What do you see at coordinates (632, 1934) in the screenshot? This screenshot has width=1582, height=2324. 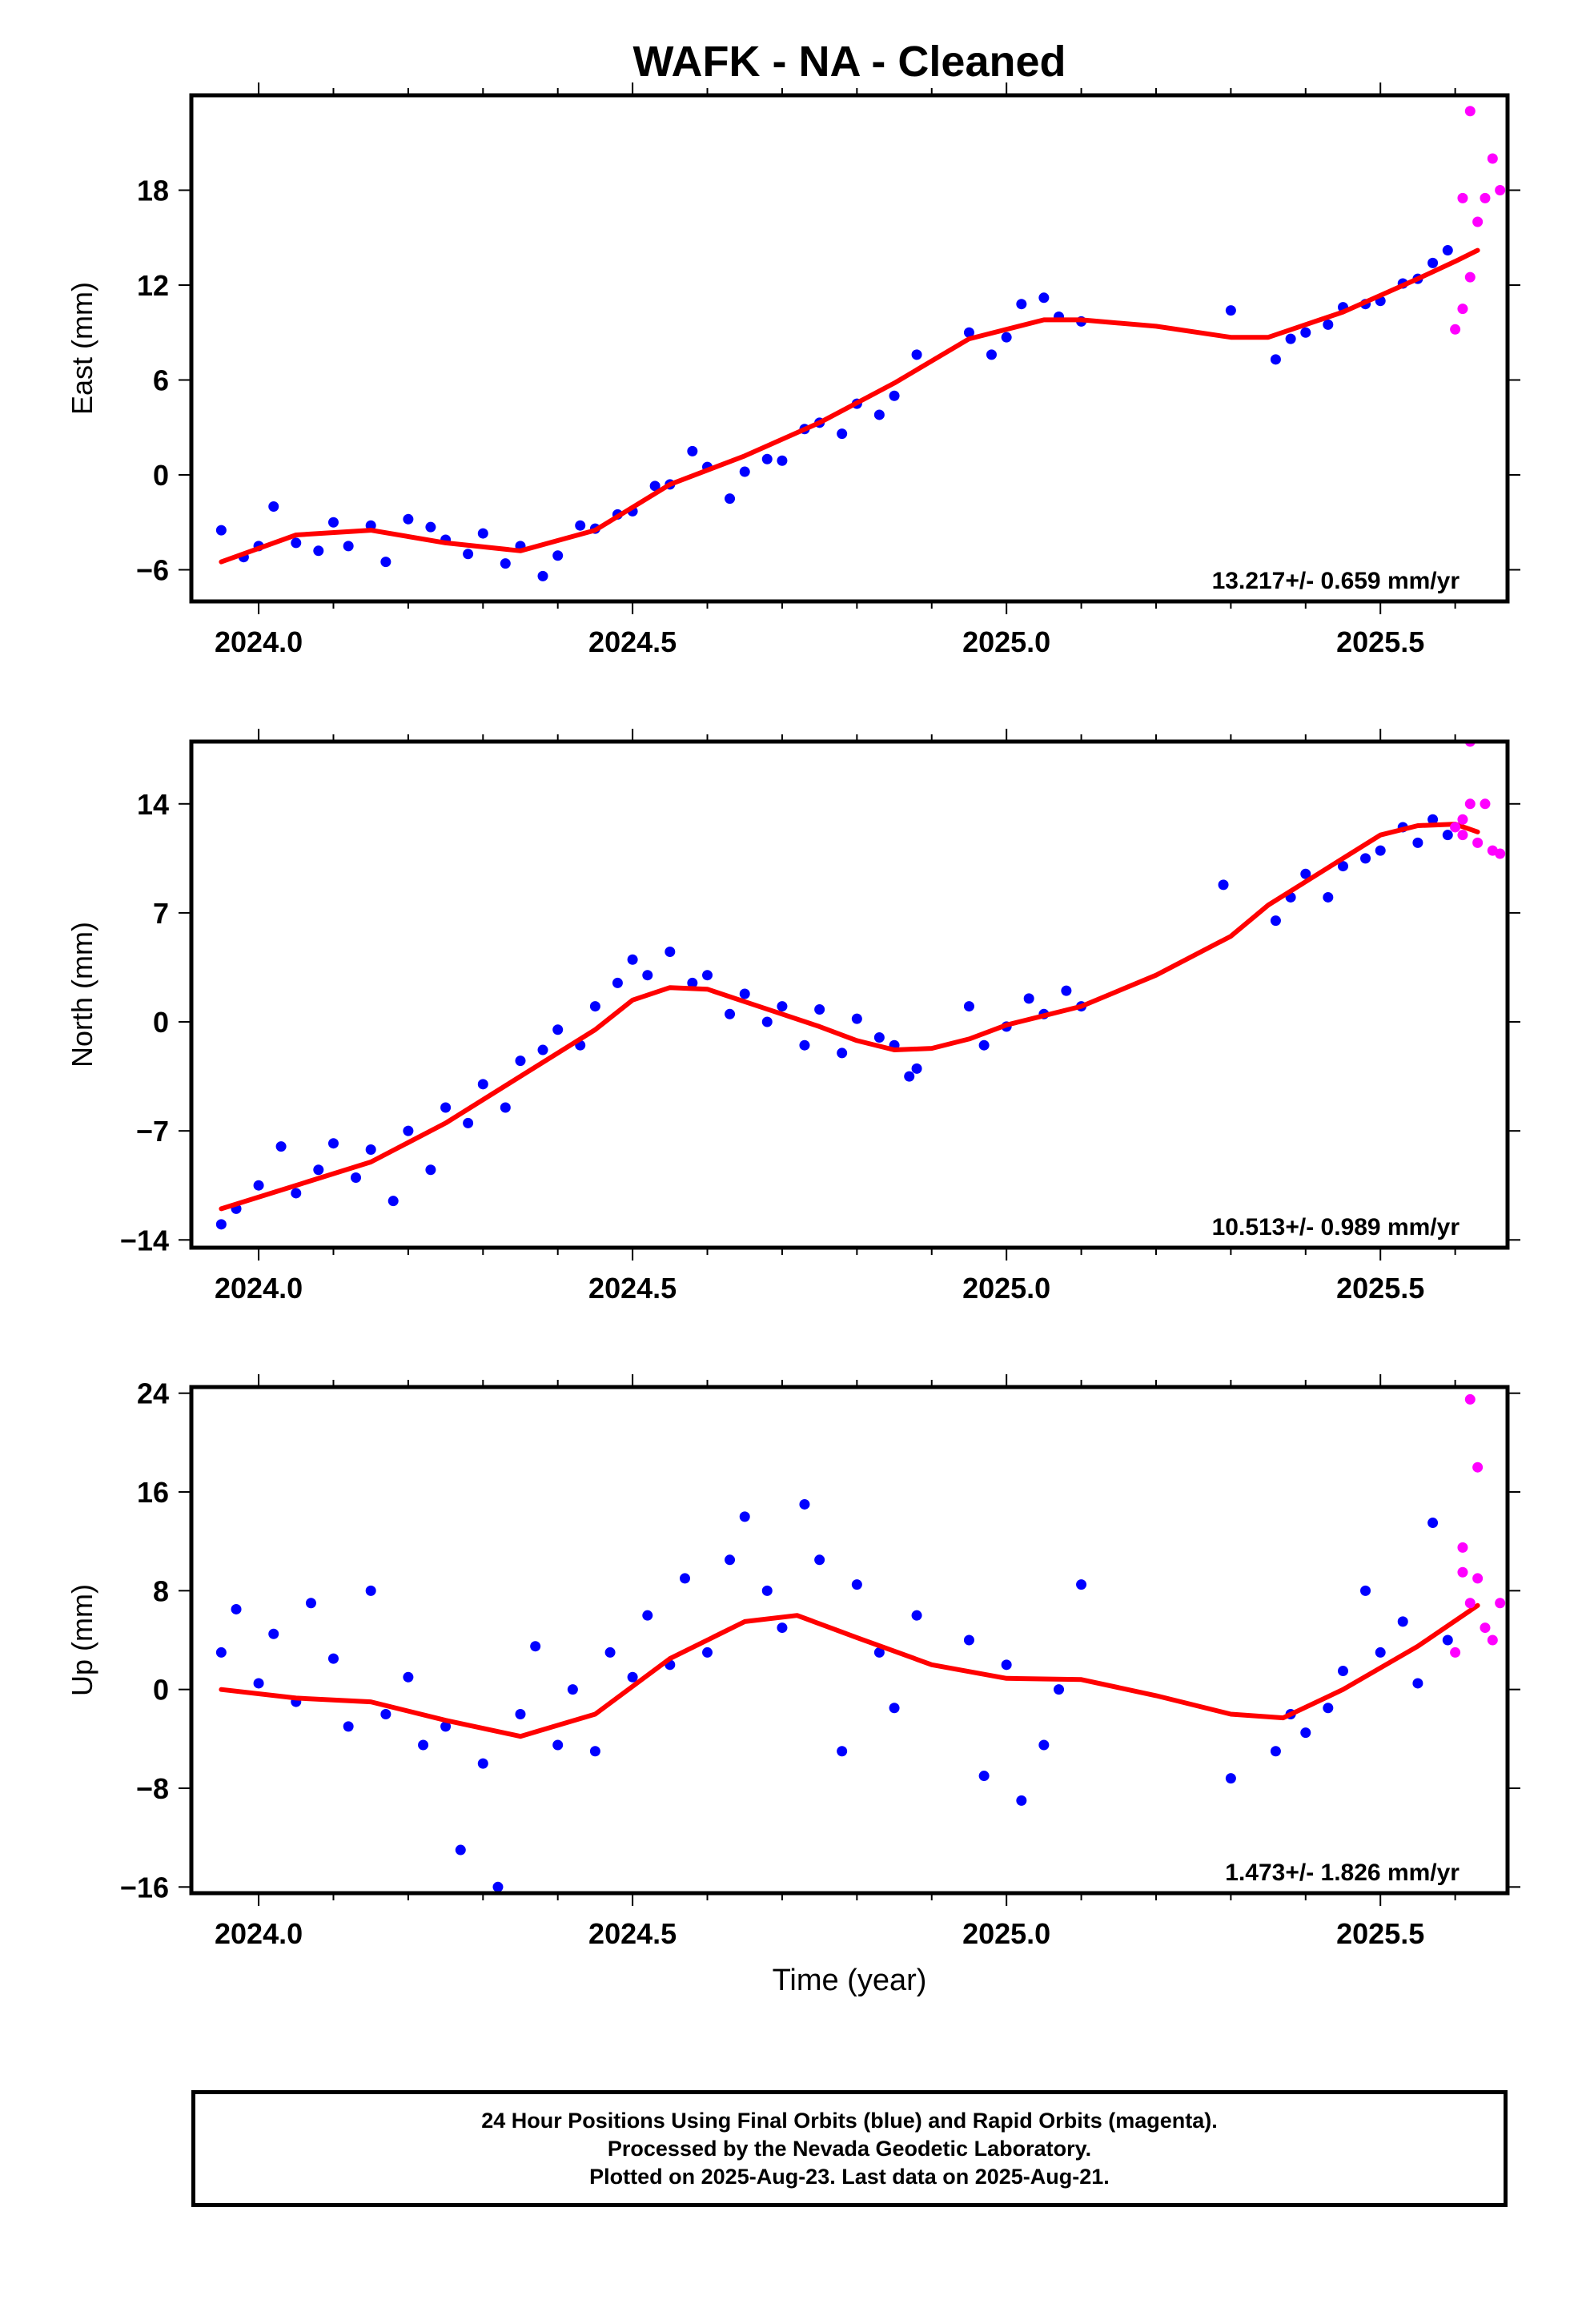 I see `up-x-tick-label: 2024.5` at bounding box center [632, 1934].